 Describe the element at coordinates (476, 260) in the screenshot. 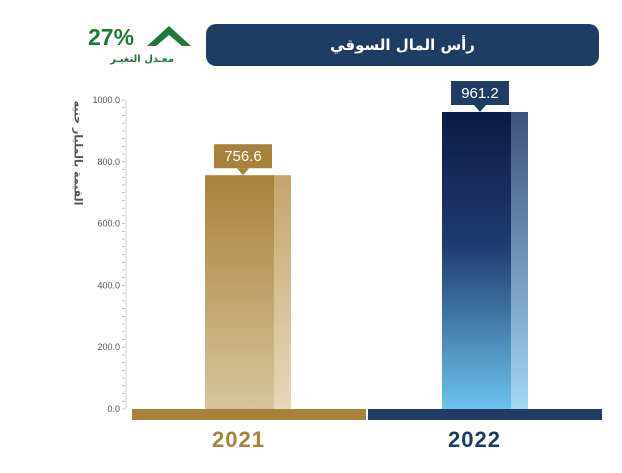

I see `bar-2022` at that location.